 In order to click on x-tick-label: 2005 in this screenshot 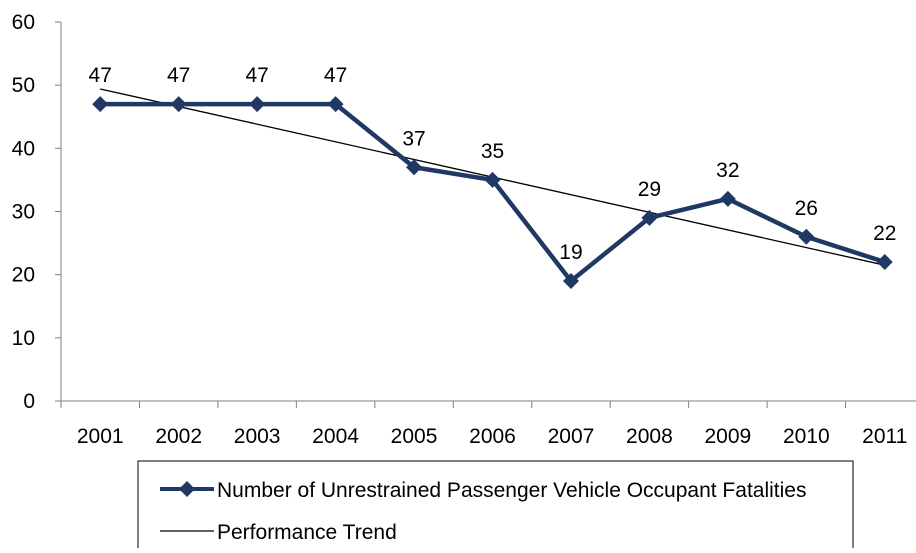, I will do `click(414, 436)`.